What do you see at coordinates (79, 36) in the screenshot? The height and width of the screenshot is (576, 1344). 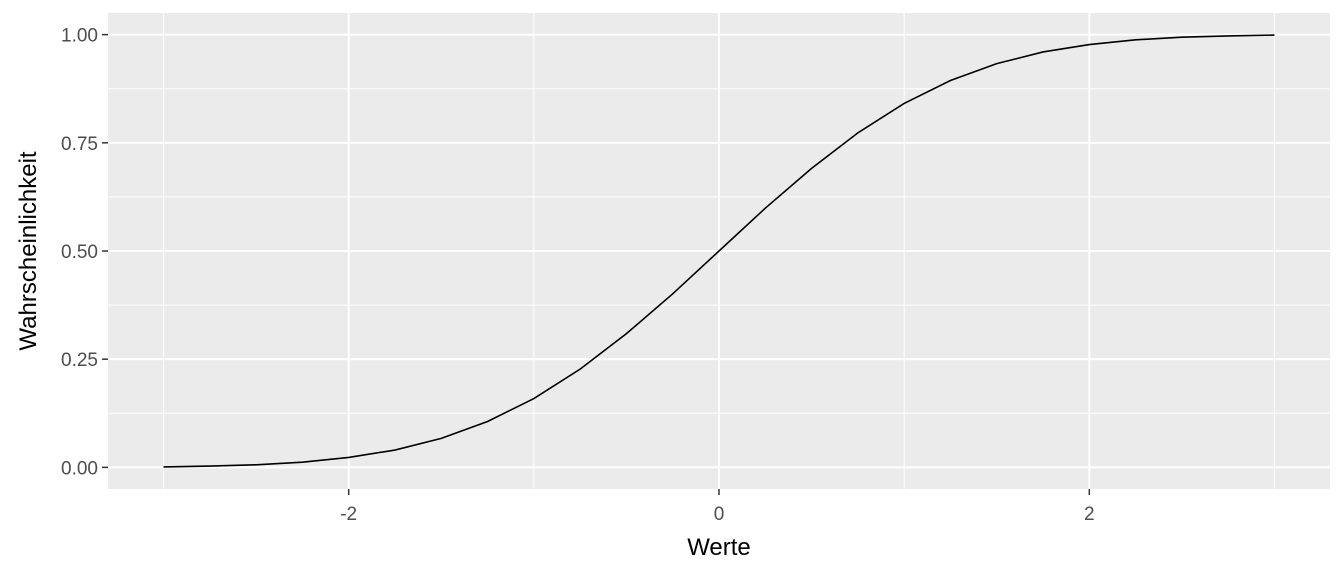 I see `y-tick-label: 1.00` at bounding box center [79, 36].